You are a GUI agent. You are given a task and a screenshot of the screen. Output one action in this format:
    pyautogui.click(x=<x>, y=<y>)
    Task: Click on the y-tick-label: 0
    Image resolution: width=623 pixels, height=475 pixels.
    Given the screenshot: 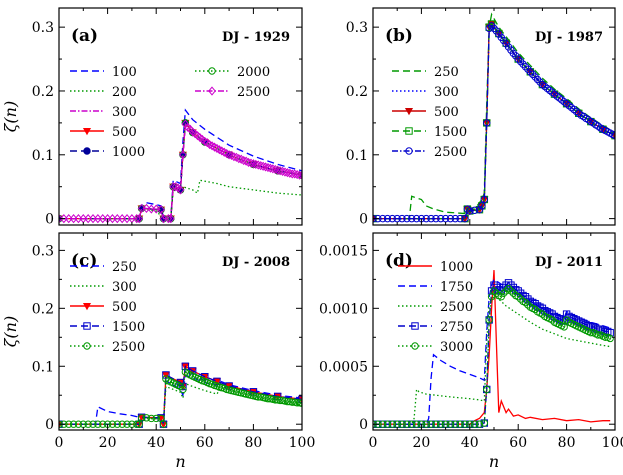 What is the action you would take?
    pyautogui.click(x=363, y=425)
    